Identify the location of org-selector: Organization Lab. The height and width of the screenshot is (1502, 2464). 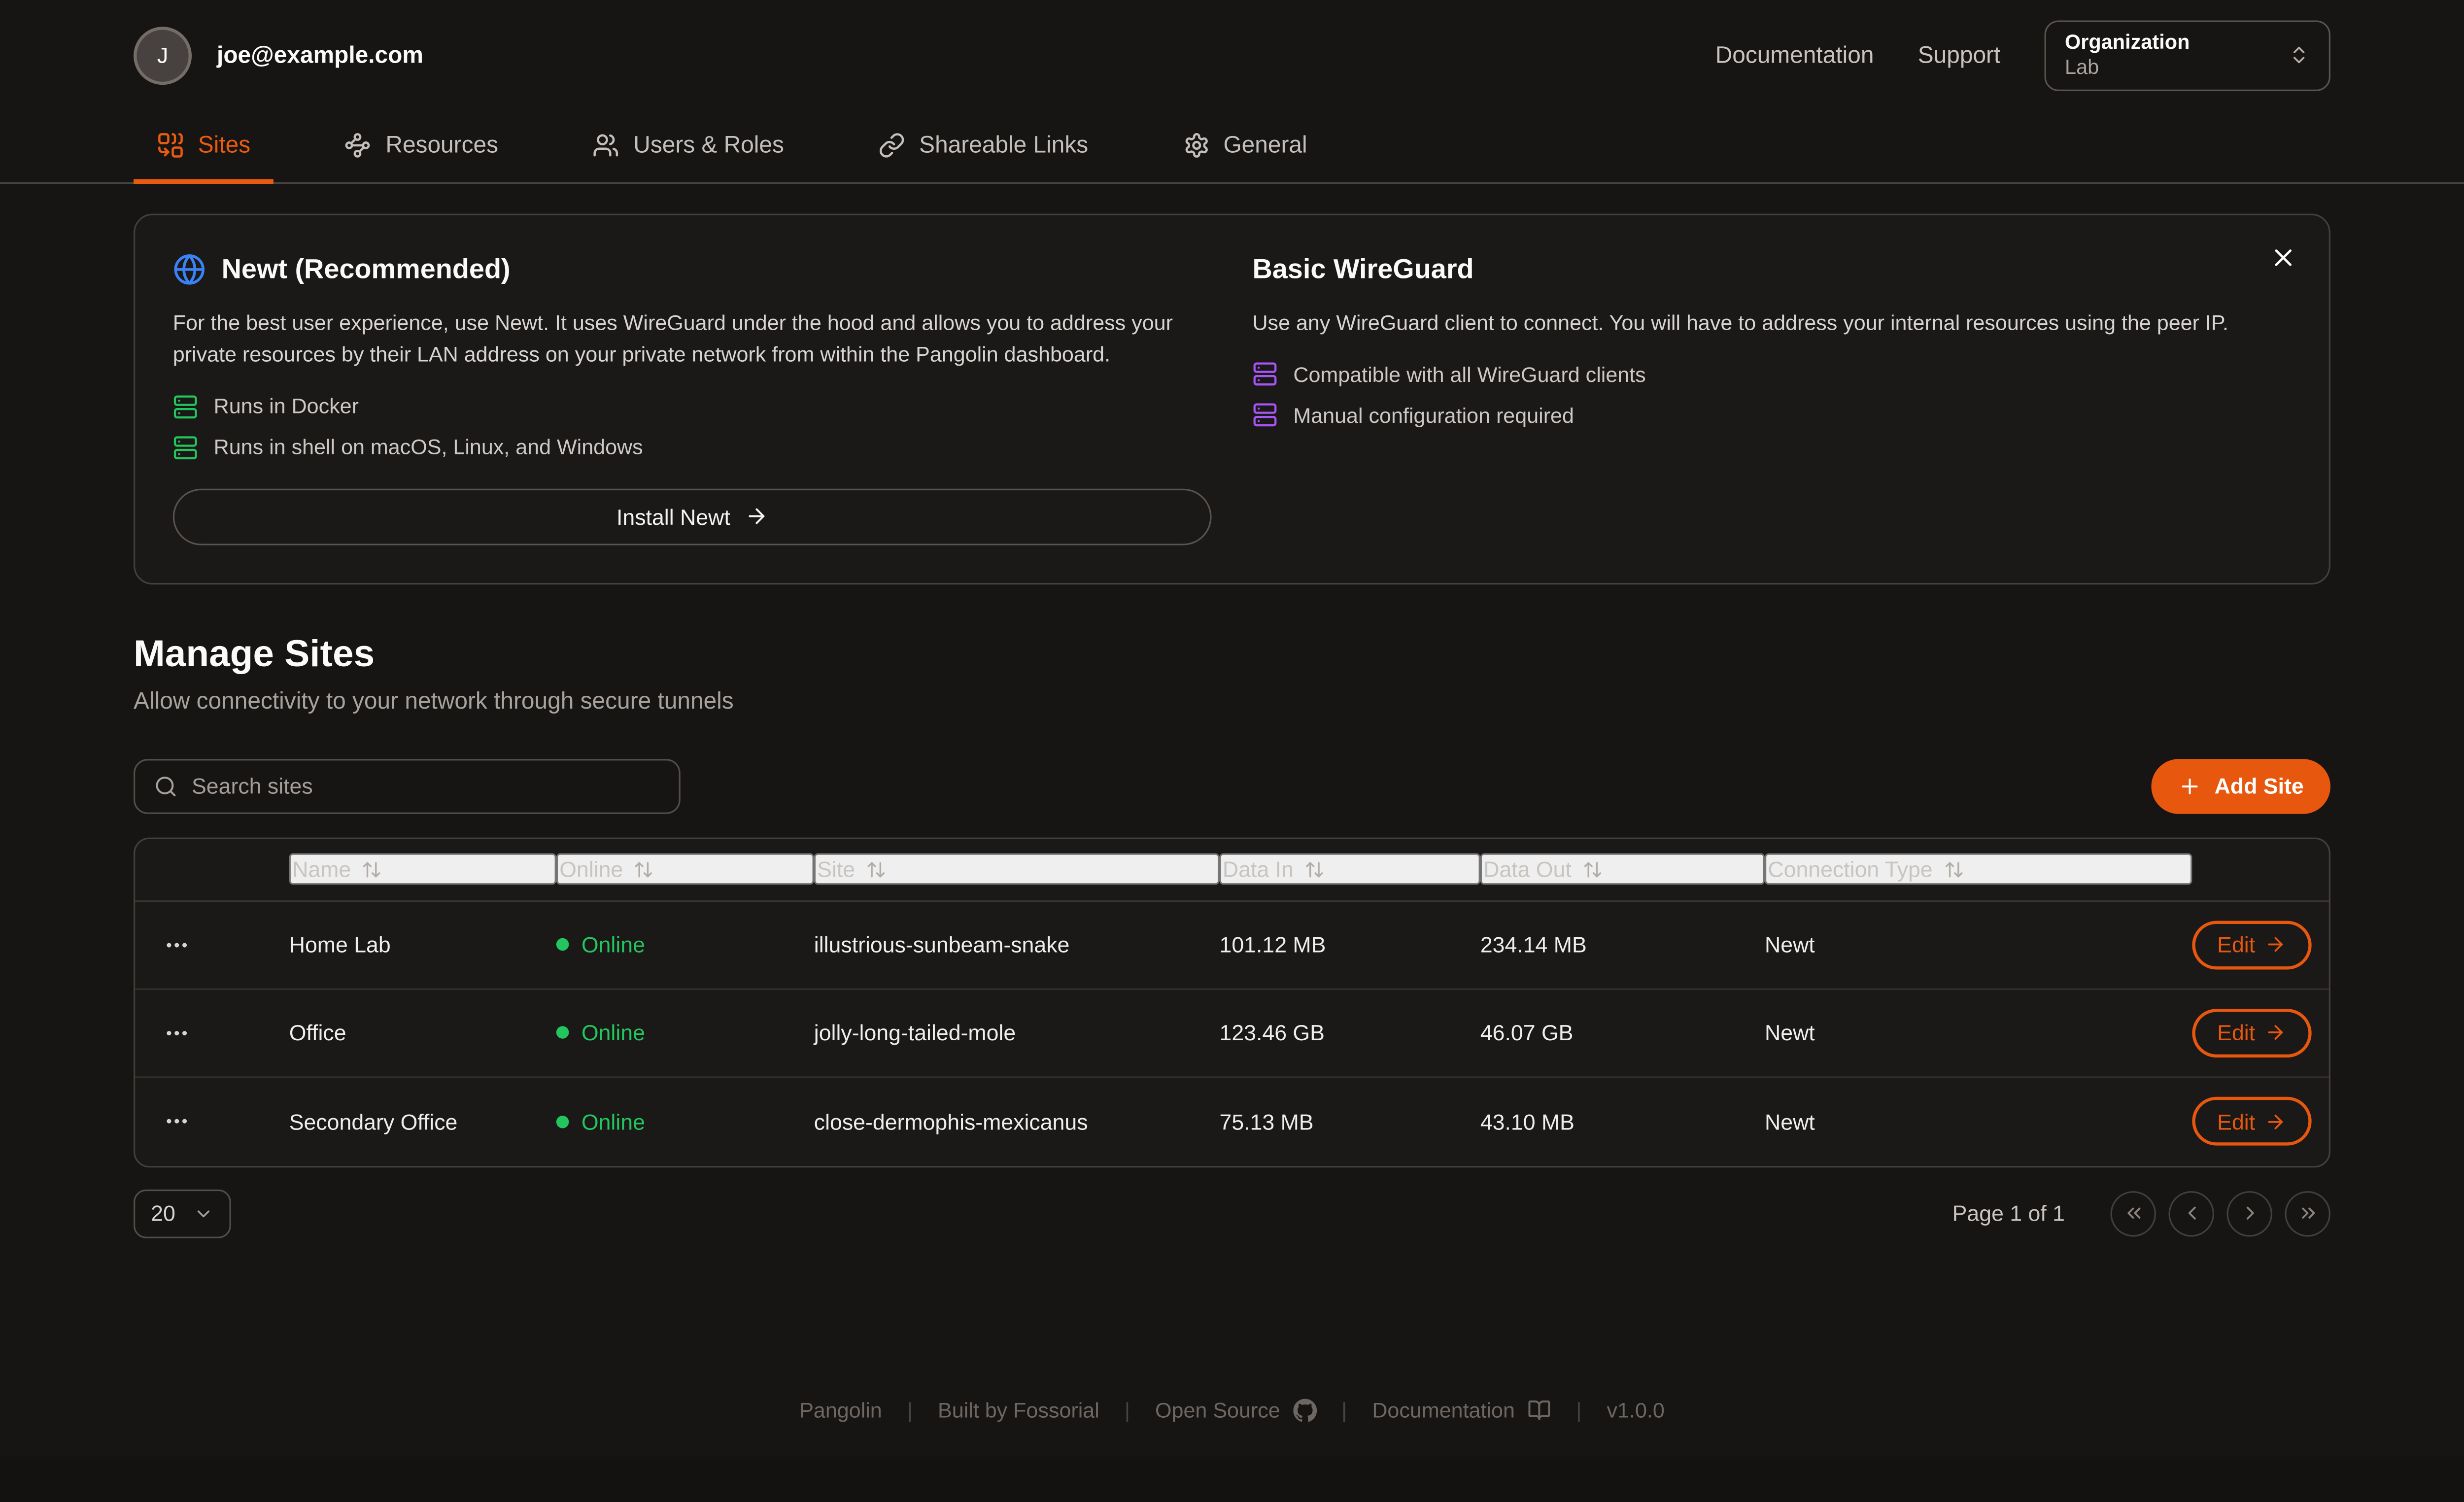
(2187, 55).